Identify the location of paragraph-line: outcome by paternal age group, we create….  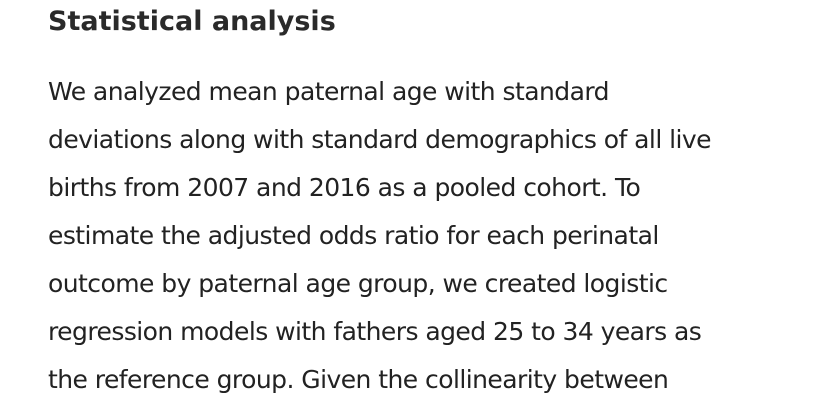
(358, 283).